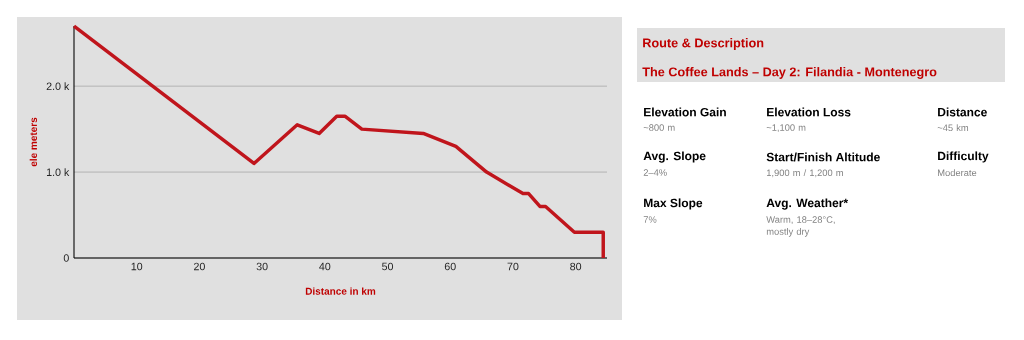  I want to click on x-tick-label: 80, so click(576, 266).